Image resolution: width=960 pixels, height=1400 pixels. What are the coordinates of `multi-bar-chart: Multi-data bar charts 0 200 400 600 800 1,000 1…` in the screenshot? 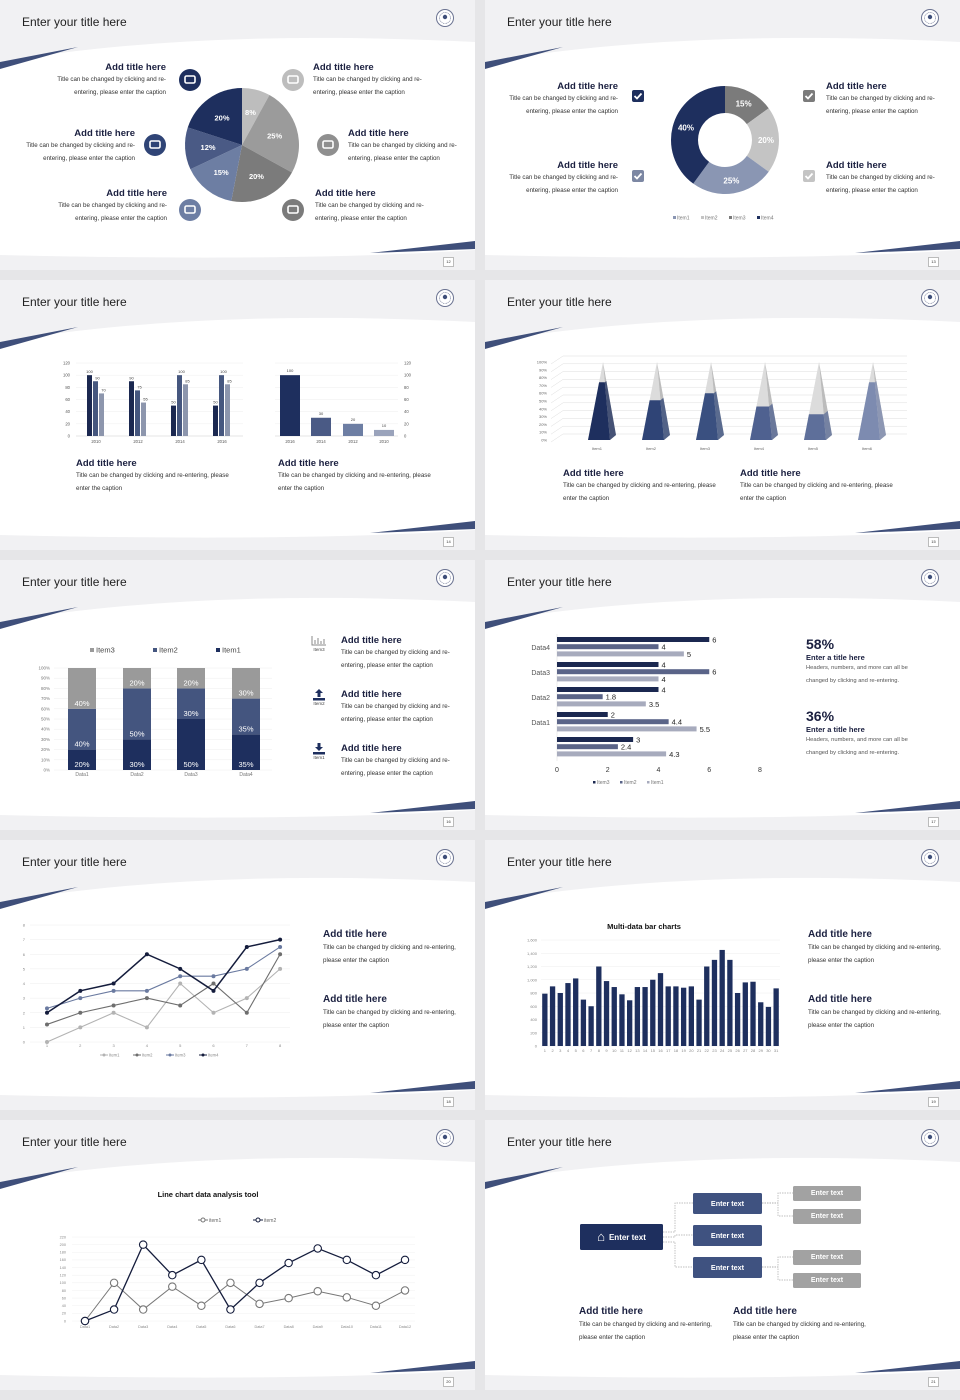 It's located at (653, 987).